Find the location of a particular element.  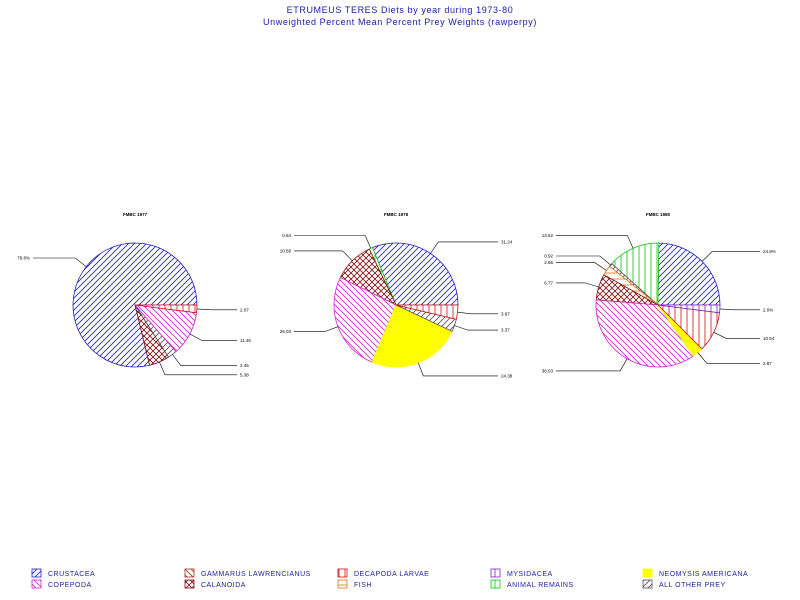

slice-label: 3.37 is located at coordinates (505, 330).